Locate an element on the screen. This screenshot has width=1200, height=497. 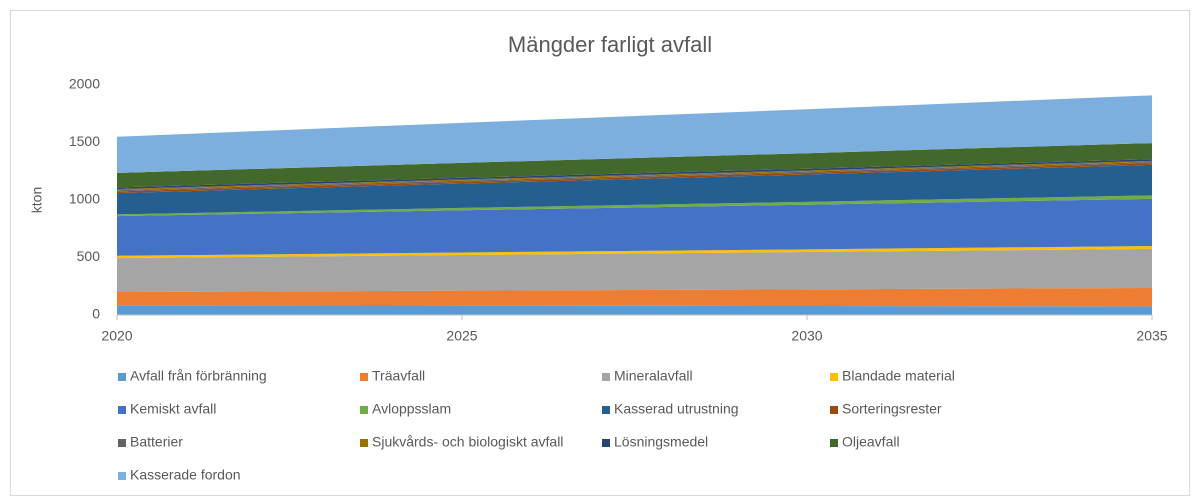
y-tick-label: 0 is located at coordinates (96, 314).